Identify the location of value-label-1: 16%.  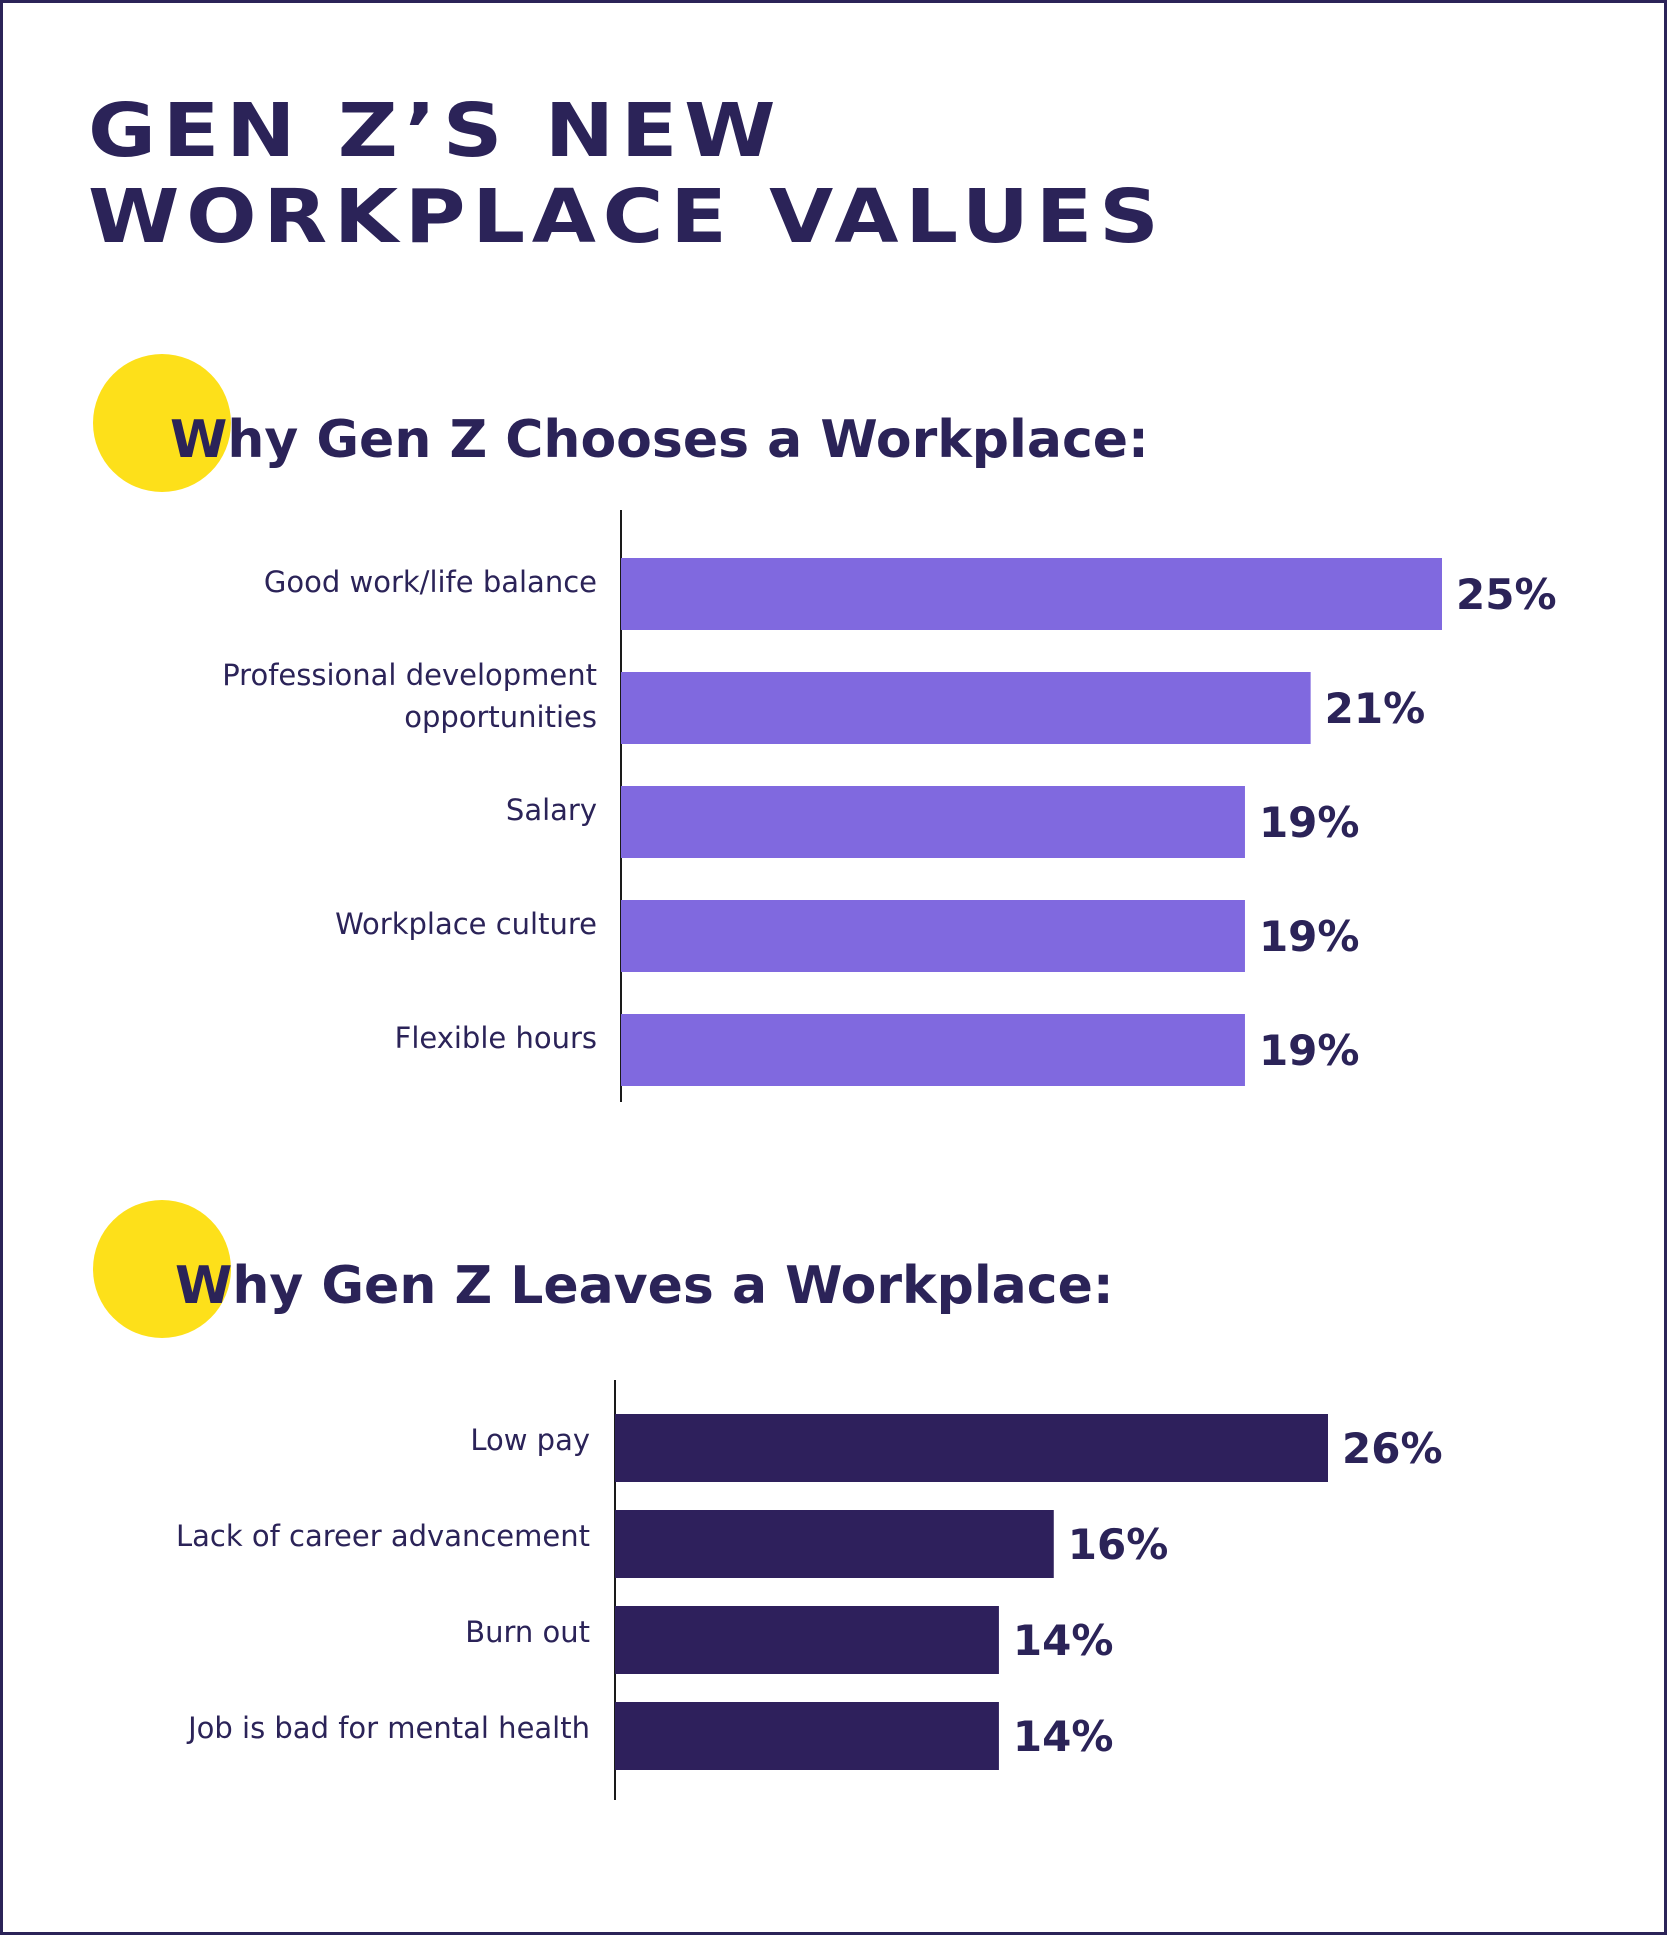
(1118, 1544).